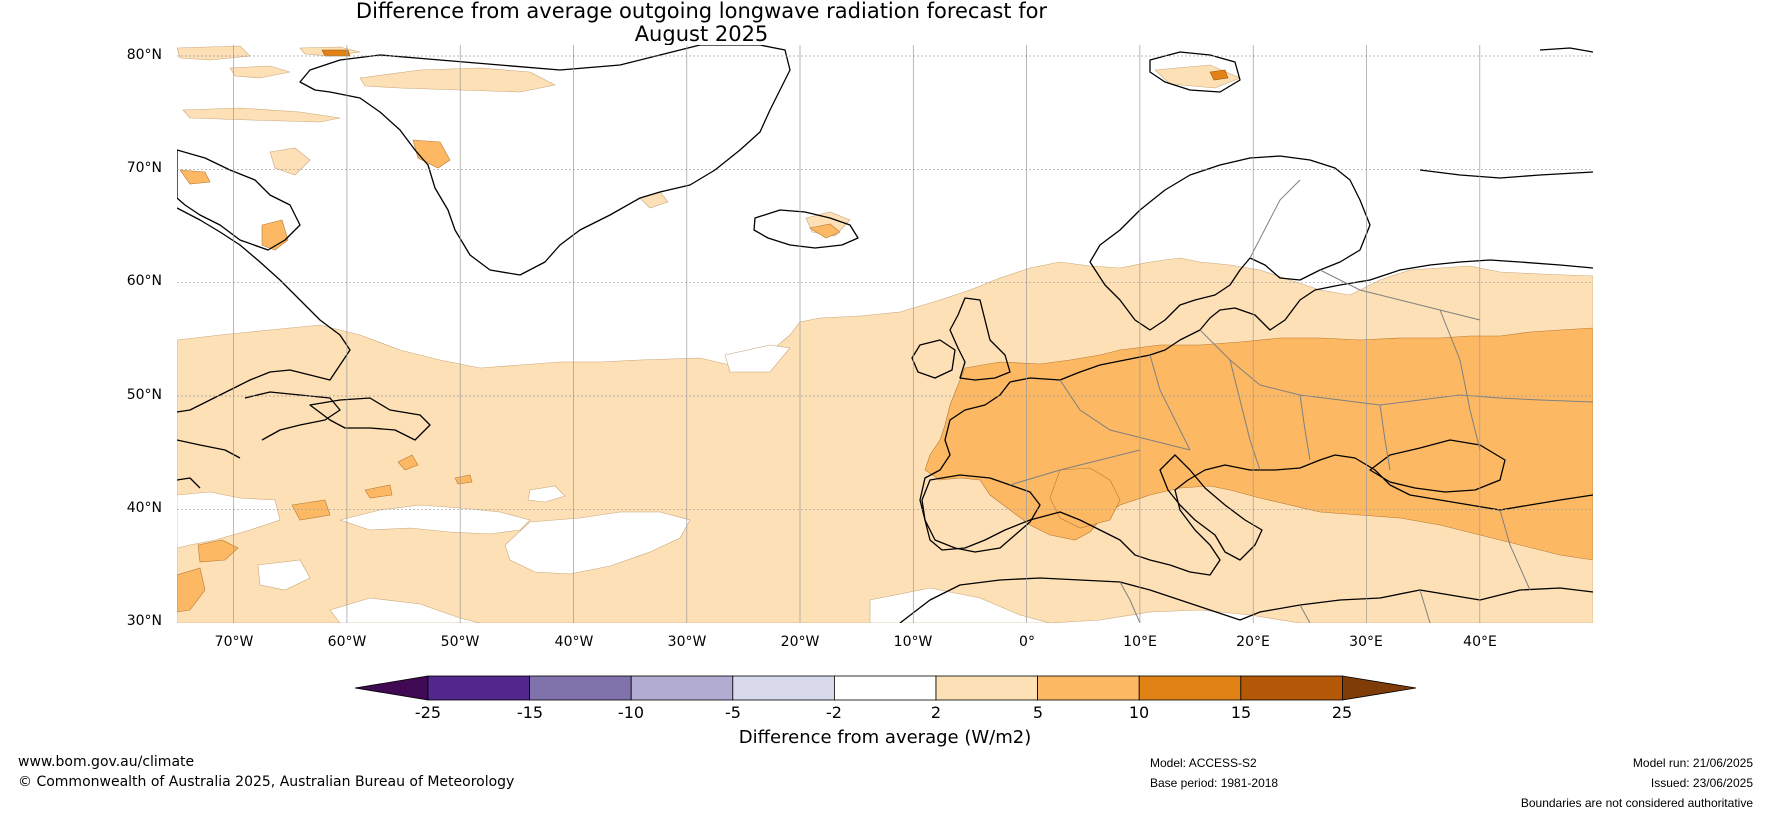 This screenshot has height=816, width=1770. Describe the element at coordinates (391, 688) in the screenshot. I see `colorbar-min-extend` at that location.